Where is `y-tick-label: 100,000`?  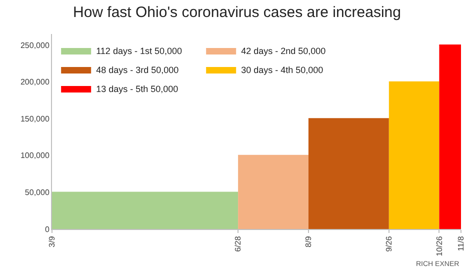 y-tick-label: 100,000 is located at coordinates (35, 155).